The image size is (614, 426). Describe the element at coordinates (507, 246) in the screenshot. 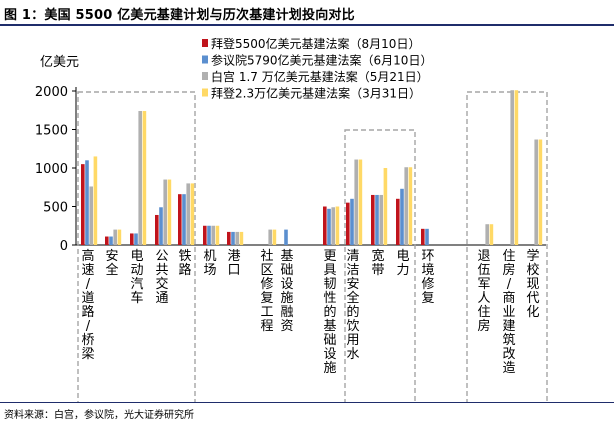

I see `group-box-housing-schools` at that location.